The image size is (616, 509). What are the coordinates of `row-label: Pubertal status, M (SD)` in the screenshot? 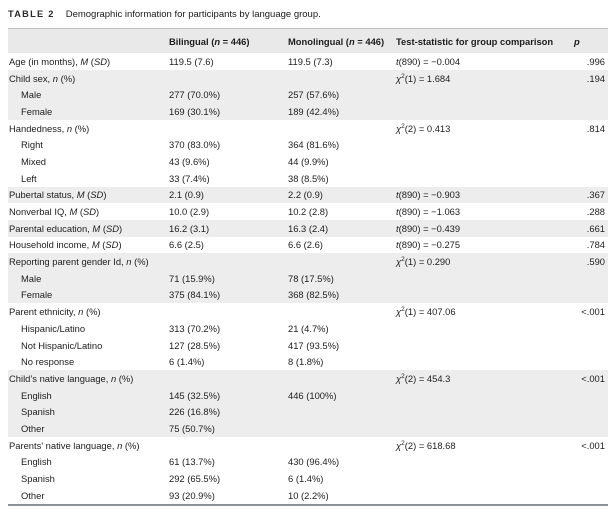 It's located at (58, 195).